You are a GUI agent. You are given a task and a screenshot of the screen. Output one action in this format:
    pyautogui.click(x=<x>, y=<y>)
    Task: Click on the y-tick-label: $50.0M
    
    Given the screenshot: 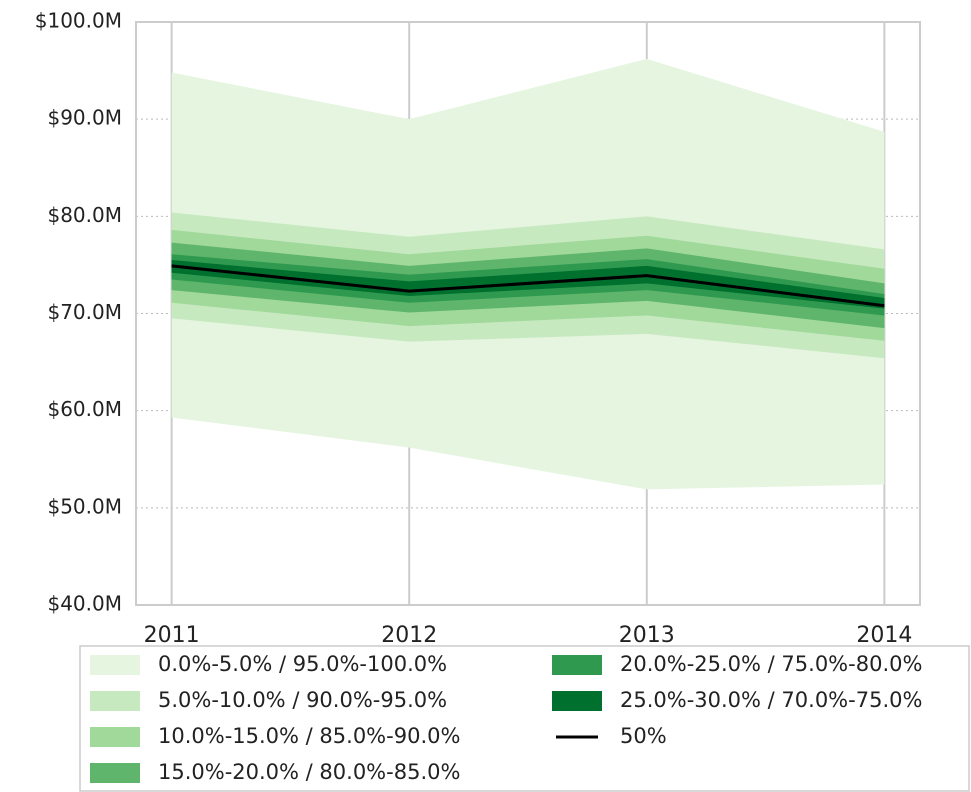 What is the action you would take?
    pyautogui.click(x=84, y=506)
    